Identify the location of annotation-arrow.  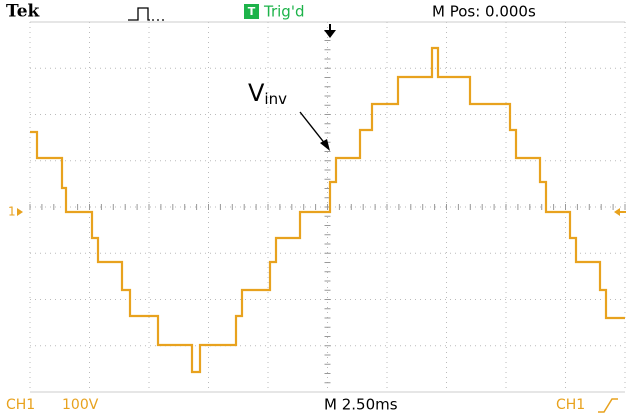
(313, 128).